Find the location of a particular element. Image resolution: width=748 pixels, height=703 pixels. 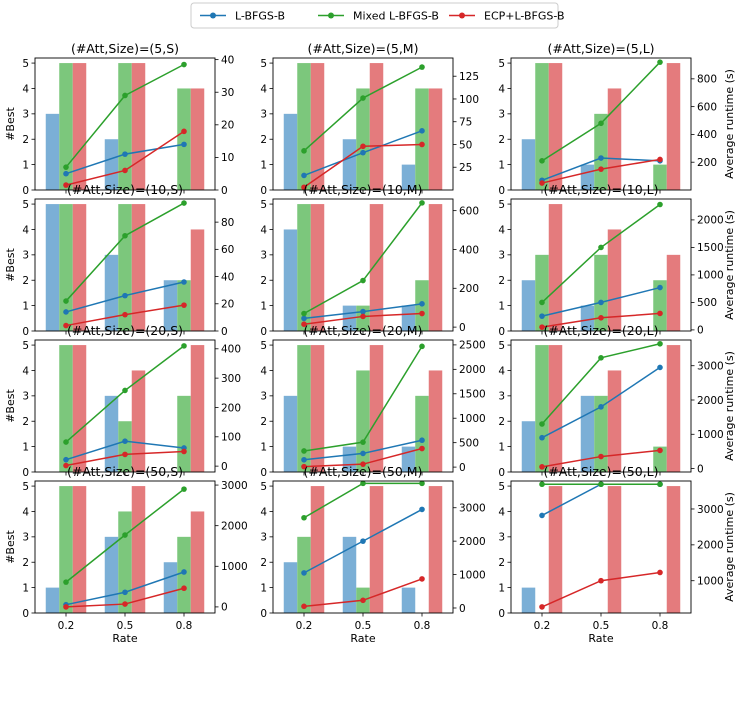

tick-label: 500 is located at coordinates (469, 443).